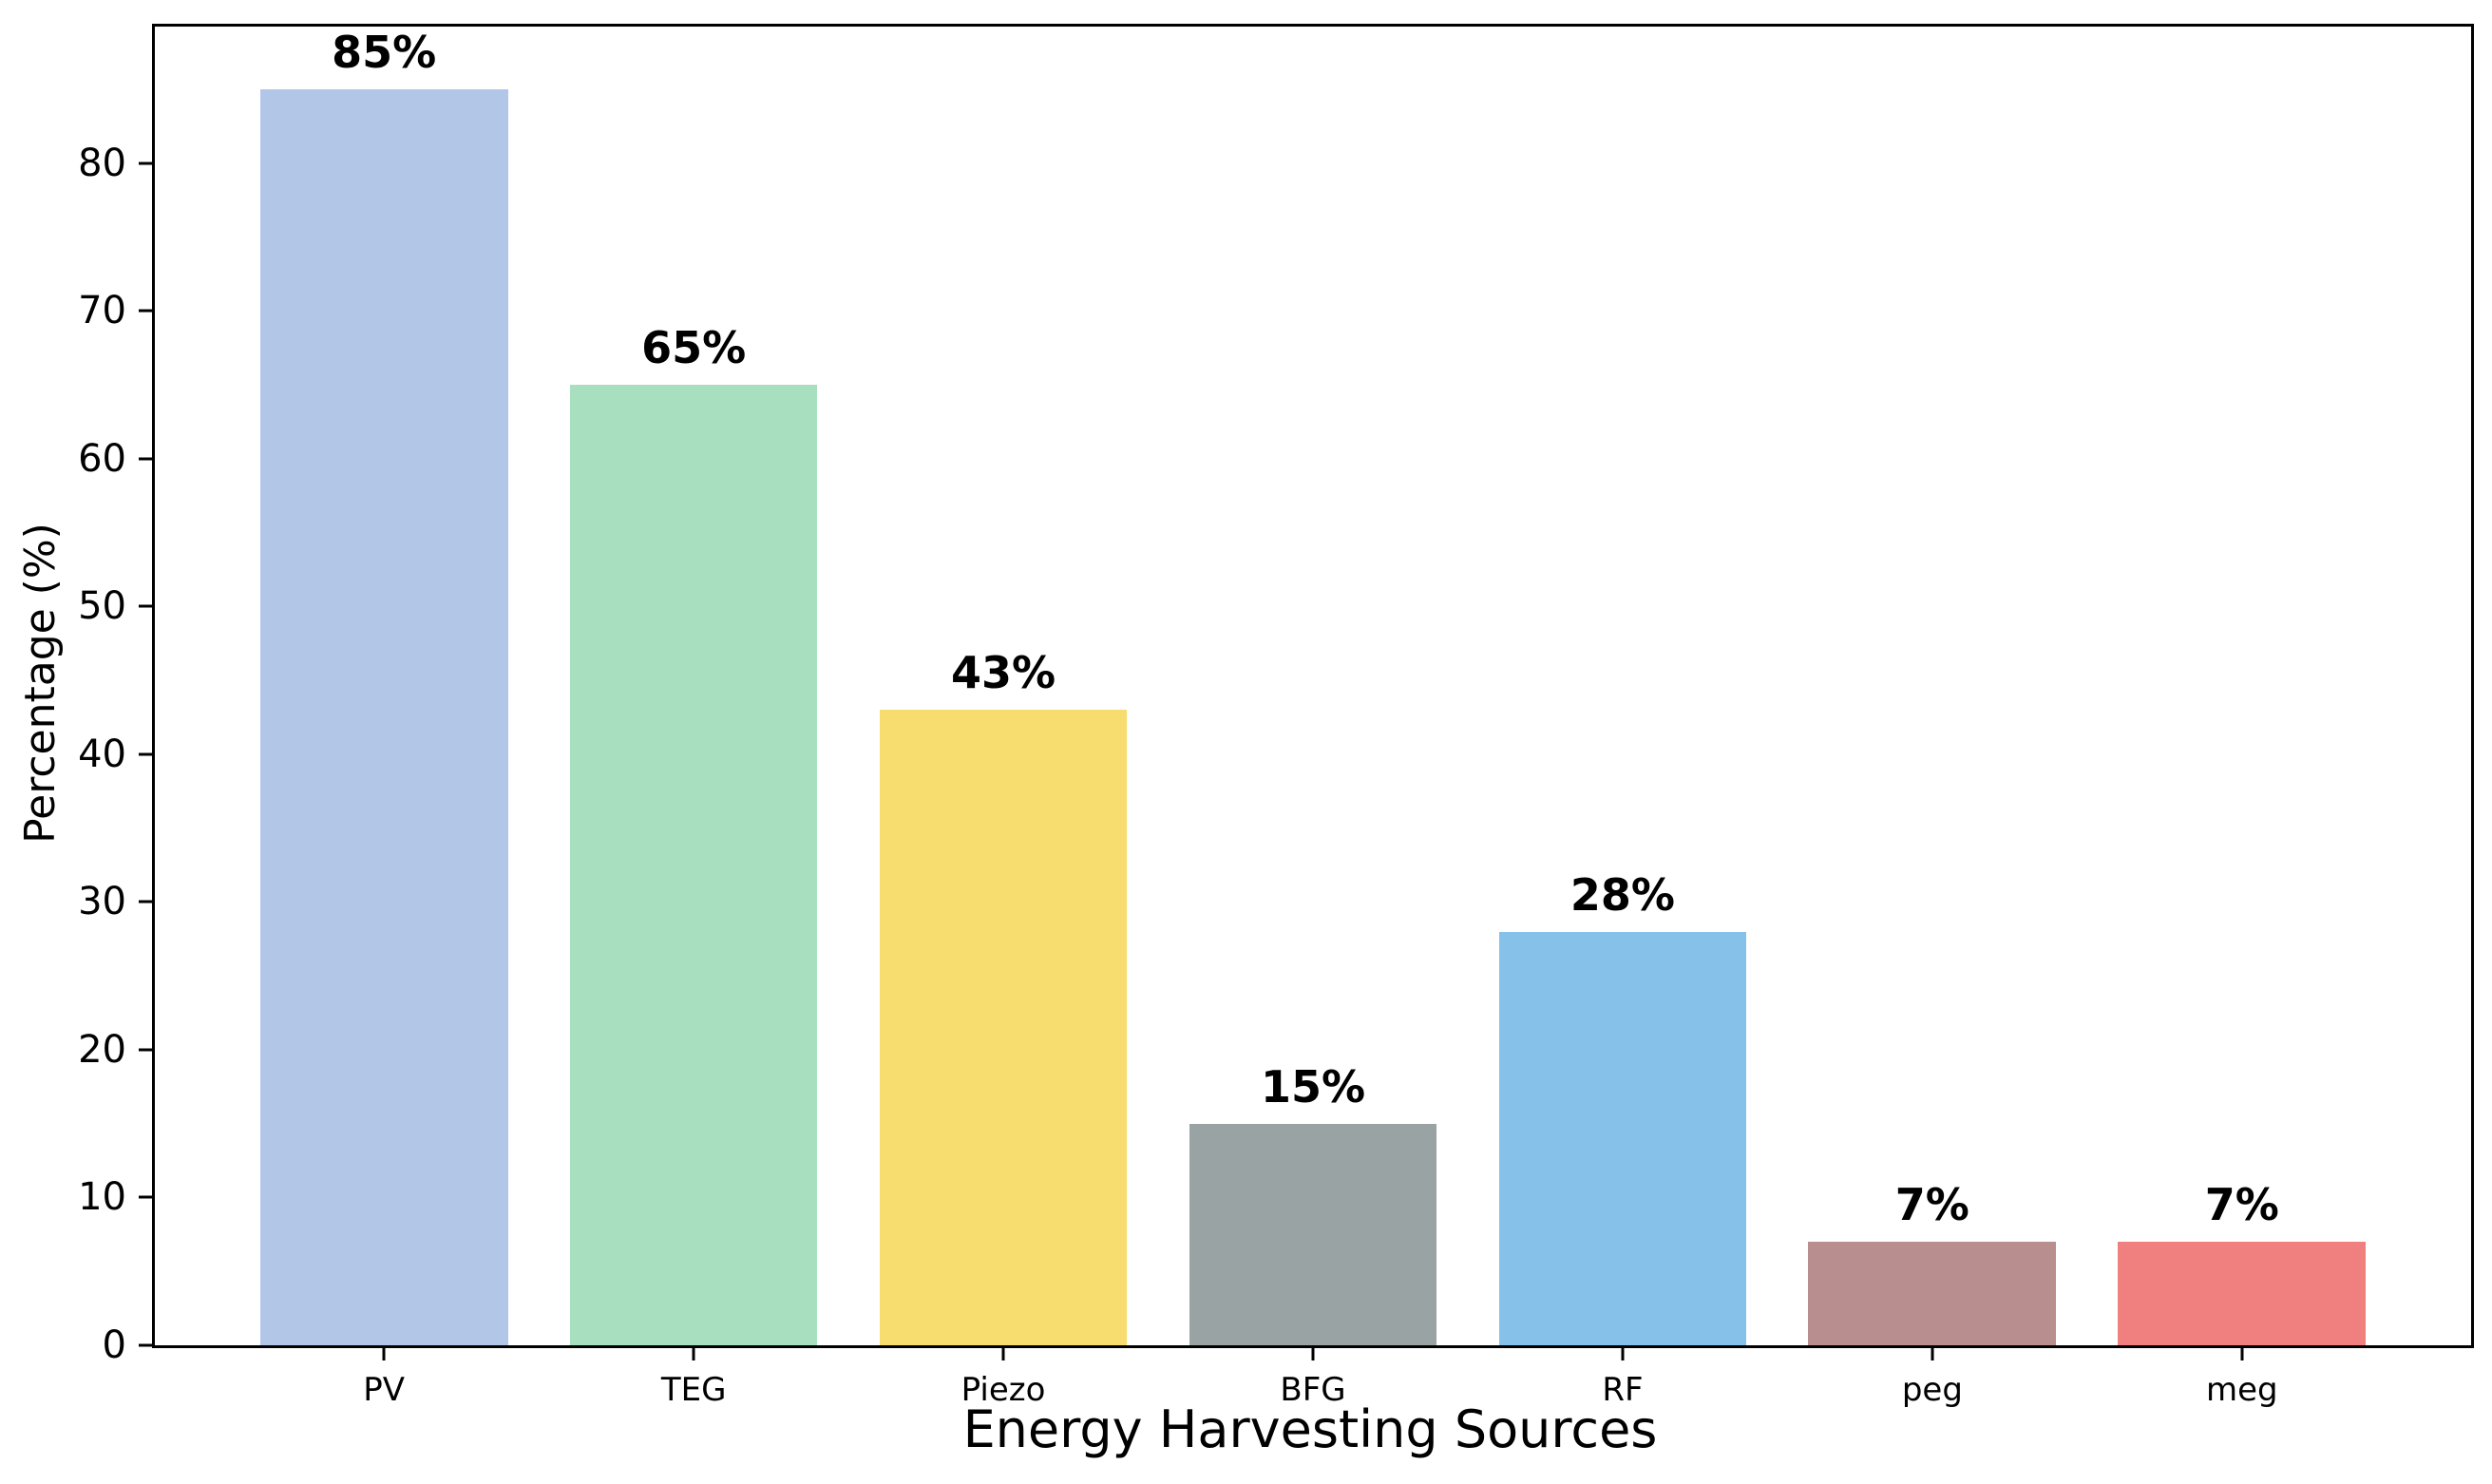 The height and width of the screenshot is (1484, 2492). I want to click on bar-TEG, so click(693, 865).